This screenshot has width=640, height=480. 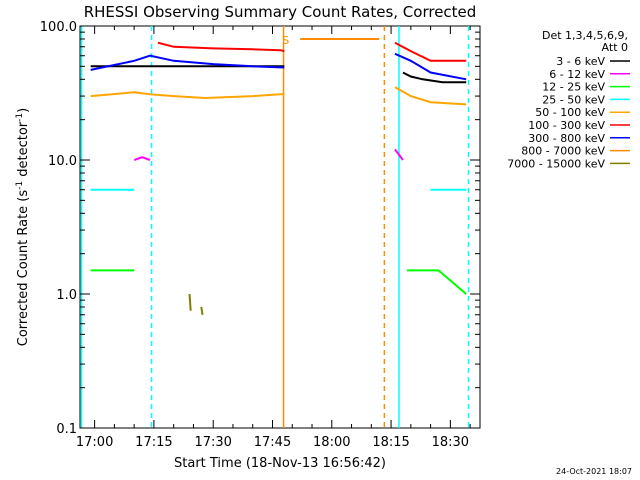 What do you see at coordinates (280, 463) in the screenshot?
I see `x-axis-label: Start Time (18-Nov-13 16:56:42)` at bounding box center [280, 463].